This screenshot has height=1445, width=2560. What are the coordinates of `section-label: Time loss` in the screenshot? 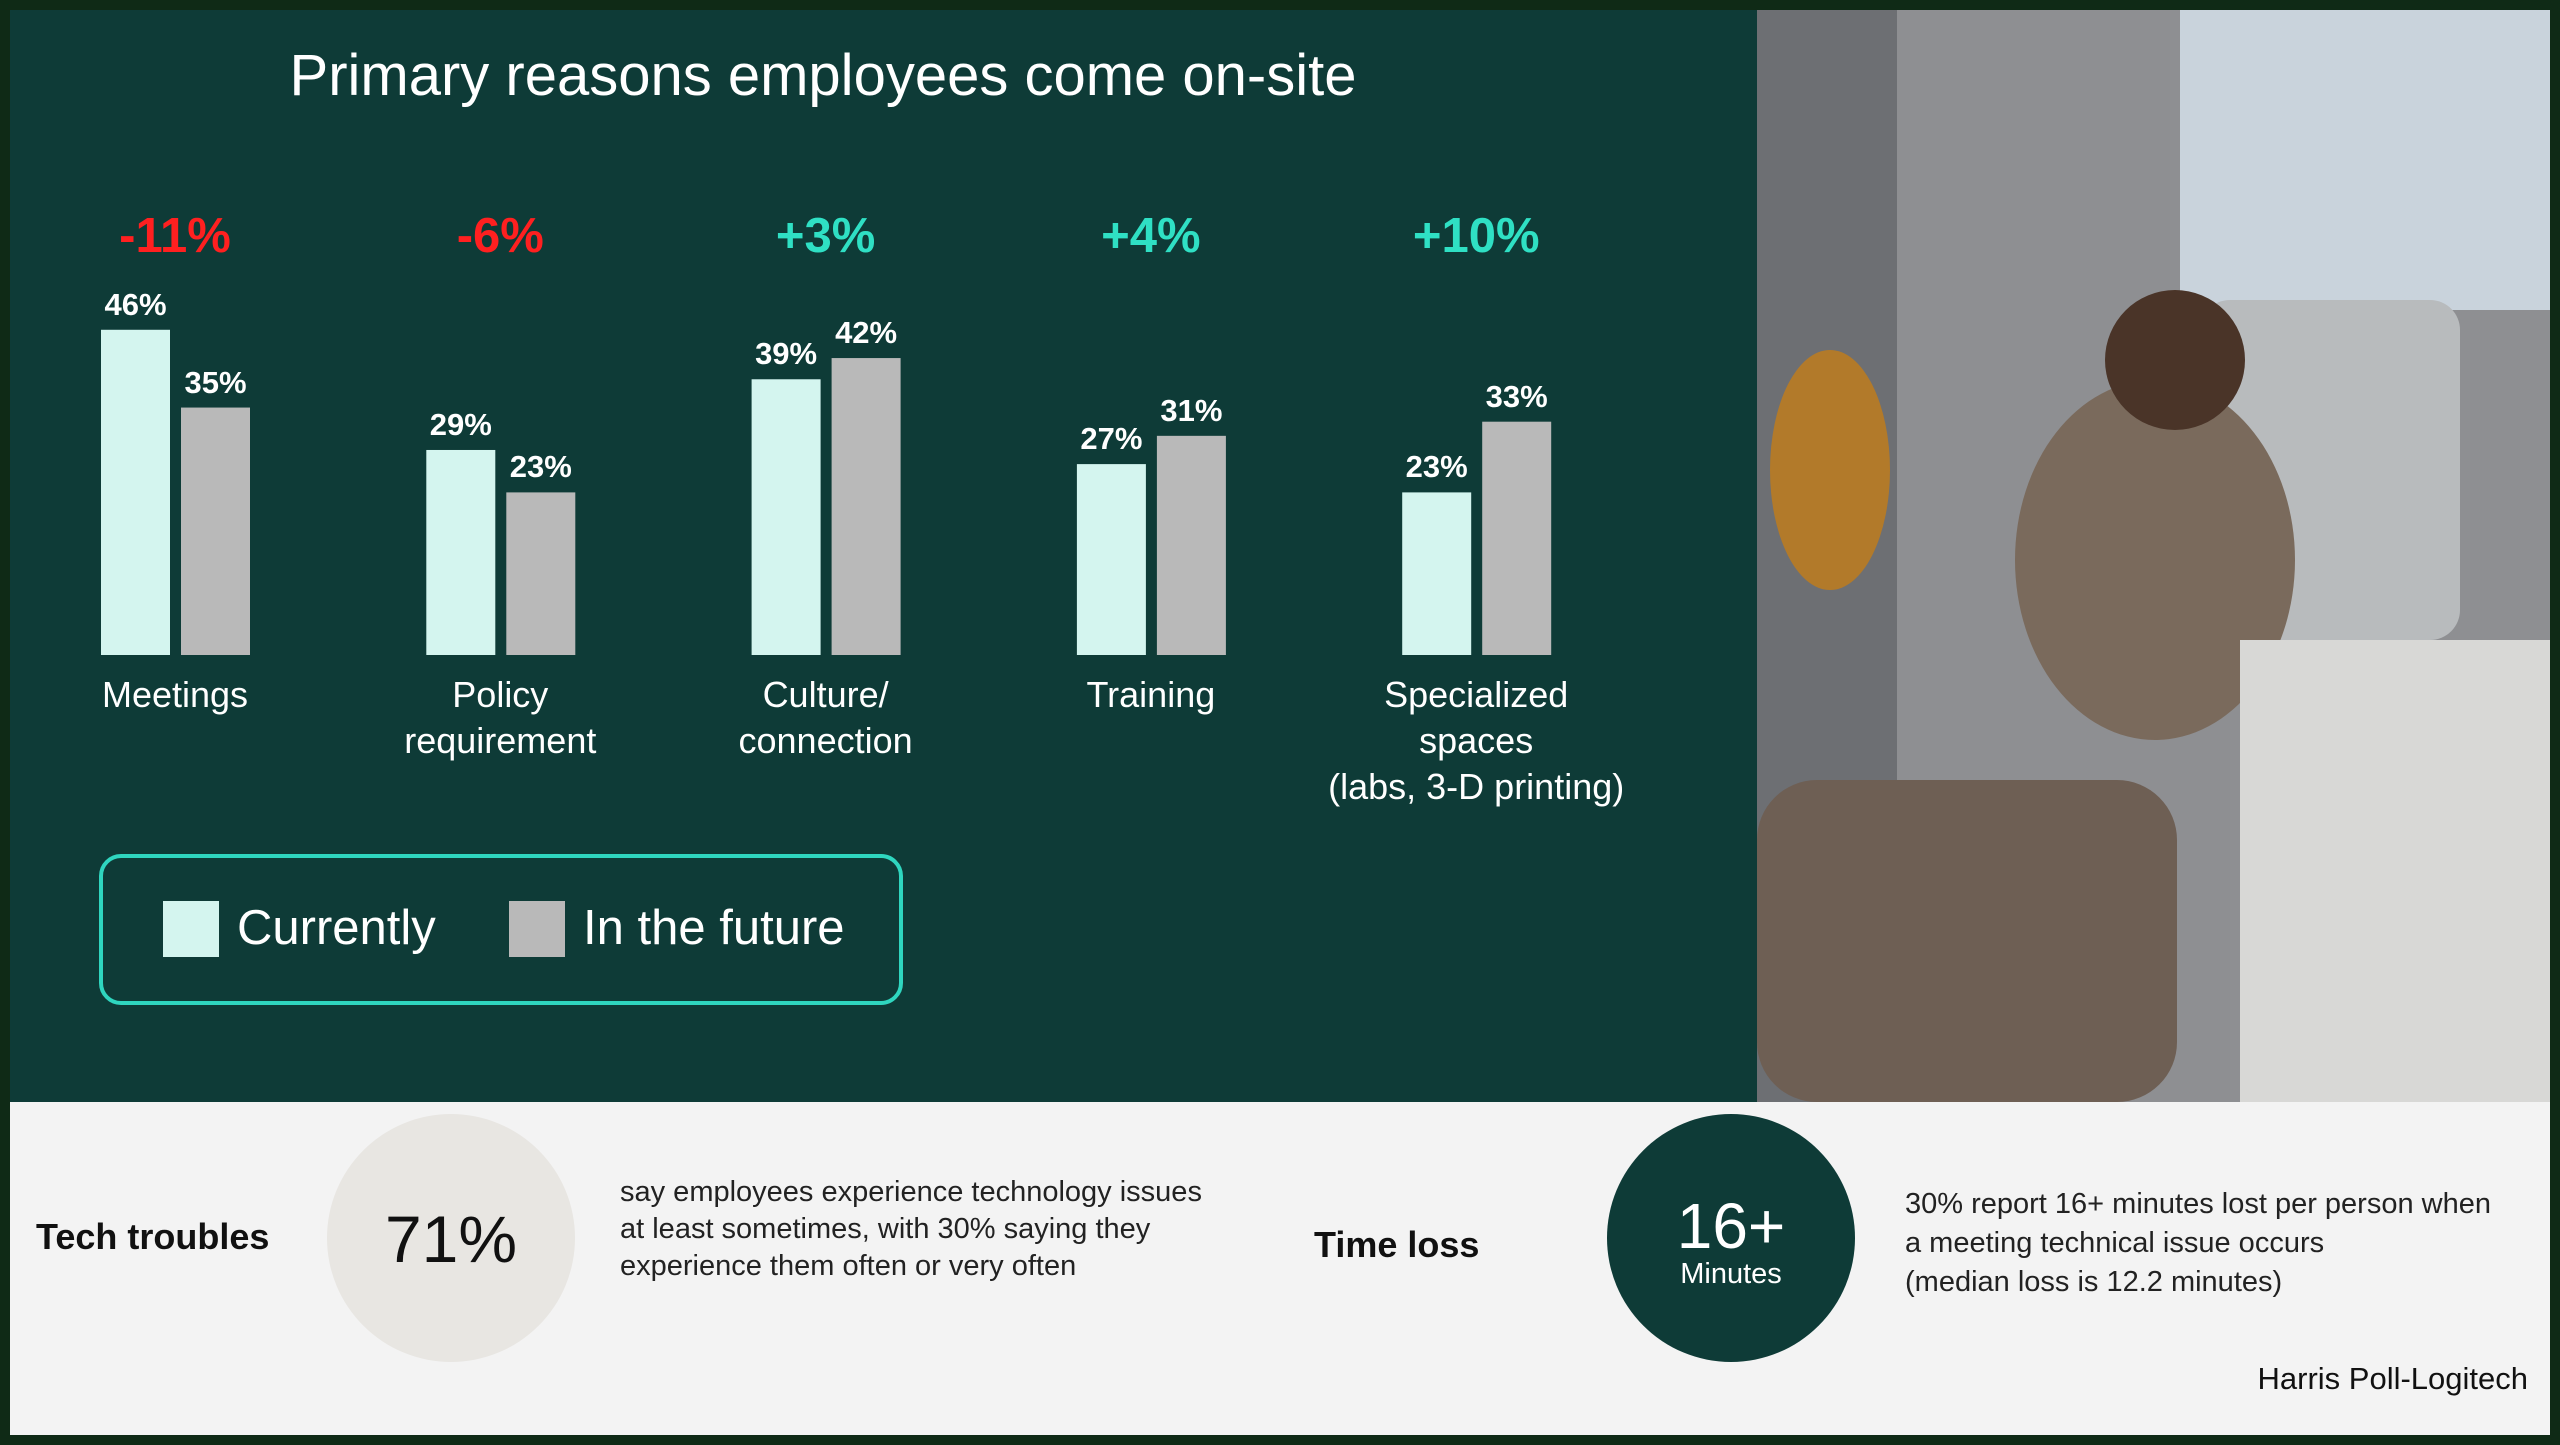 It's located at (1397, 1244).